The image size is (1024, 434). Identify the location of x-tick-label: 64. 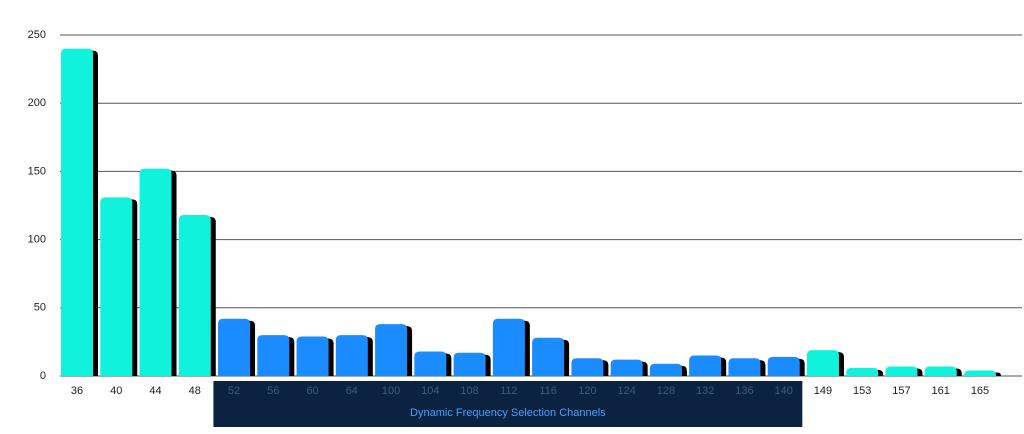
(352, 391).